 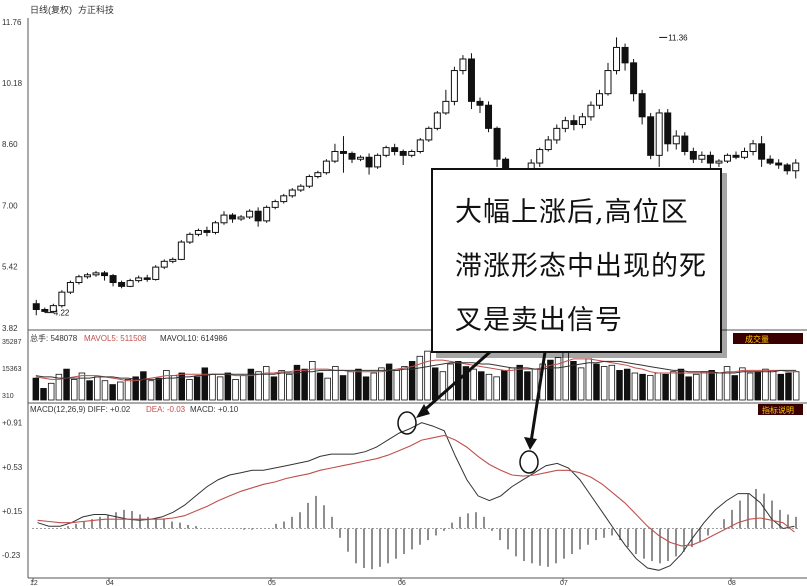 What do you see at coordinates (402, 583) in the screenshot?
I see `x-tick-label: 06` at bounding box center [402, 583].